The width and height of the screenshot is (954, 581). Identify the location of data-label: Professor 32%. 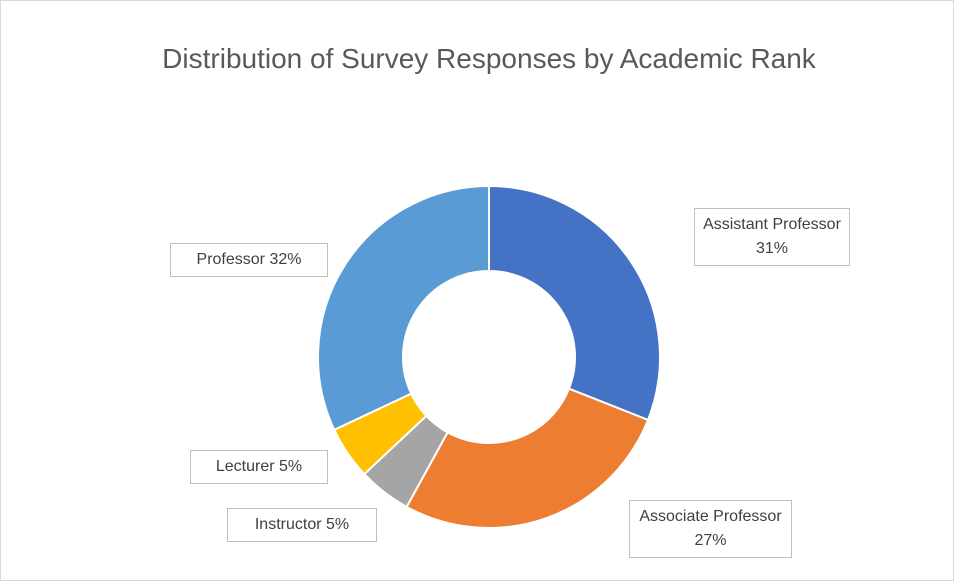
(249, 260).